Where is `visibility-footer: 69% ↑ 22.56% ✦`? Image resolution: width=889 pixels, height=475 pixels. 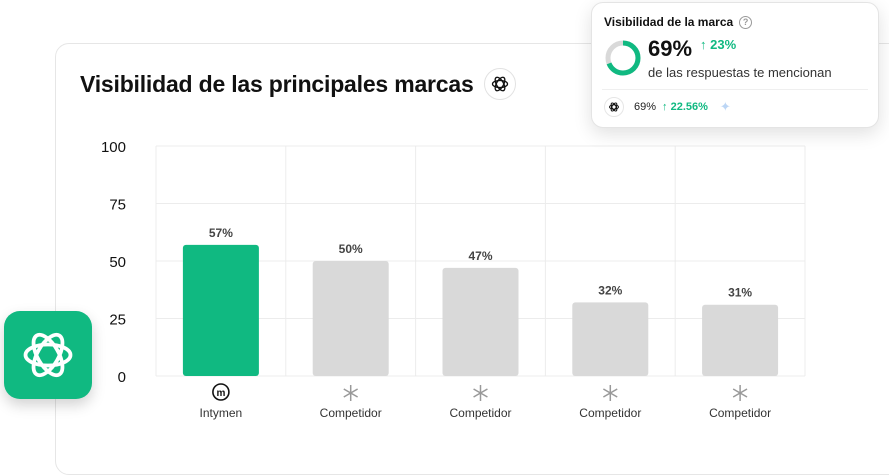
visibility-footer: 69% ↑ 22.56% ✦ is located at coordinates (667, 107).